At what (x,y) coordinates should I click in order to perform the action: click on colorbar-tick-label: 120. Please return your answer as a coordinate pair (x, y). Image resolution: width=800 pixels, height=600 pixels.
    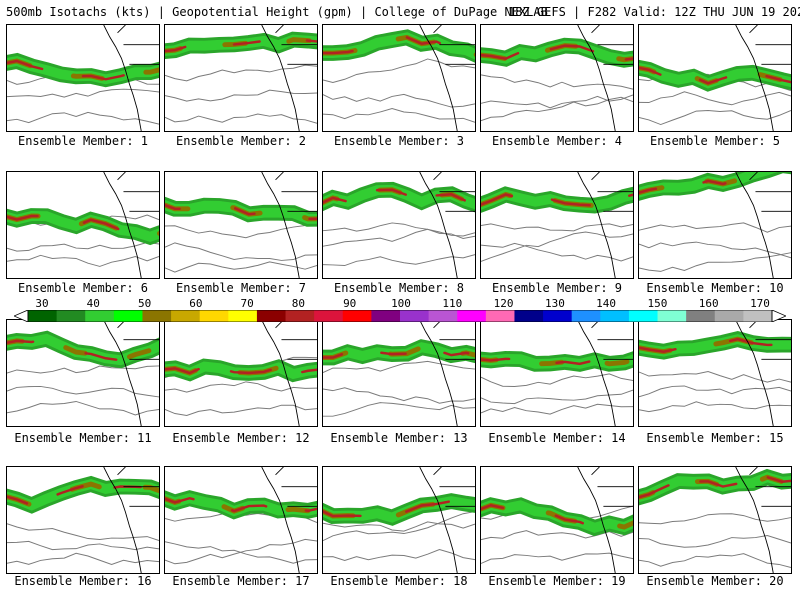
    Looking at the image, I should click on (503, 303).